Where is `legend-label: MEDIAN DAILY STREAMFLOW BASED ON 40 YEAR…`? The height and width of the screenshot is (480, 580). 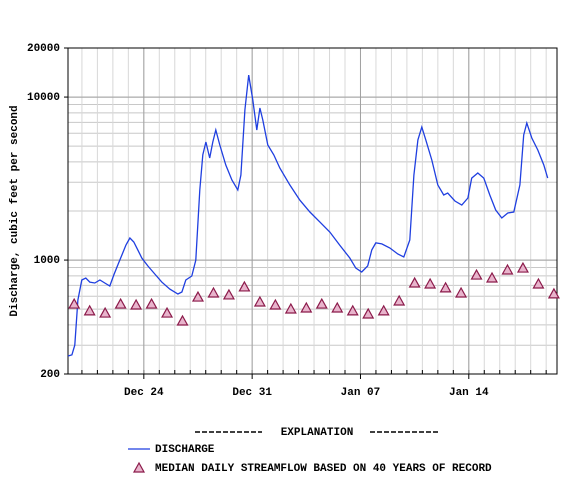
legend-label: MEDIAN DAILY STREAMFLOW BASED ON 40 YEAR… is located at coordinates (323, 469).